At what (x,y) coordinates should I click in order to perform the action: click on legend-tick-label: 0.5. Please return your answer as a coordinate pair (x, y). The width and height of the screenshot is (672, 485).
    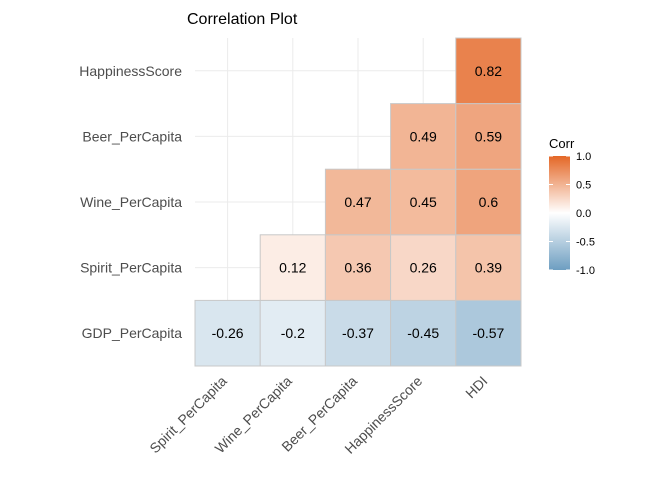
    Looking at the image, I should click on (583, 186).